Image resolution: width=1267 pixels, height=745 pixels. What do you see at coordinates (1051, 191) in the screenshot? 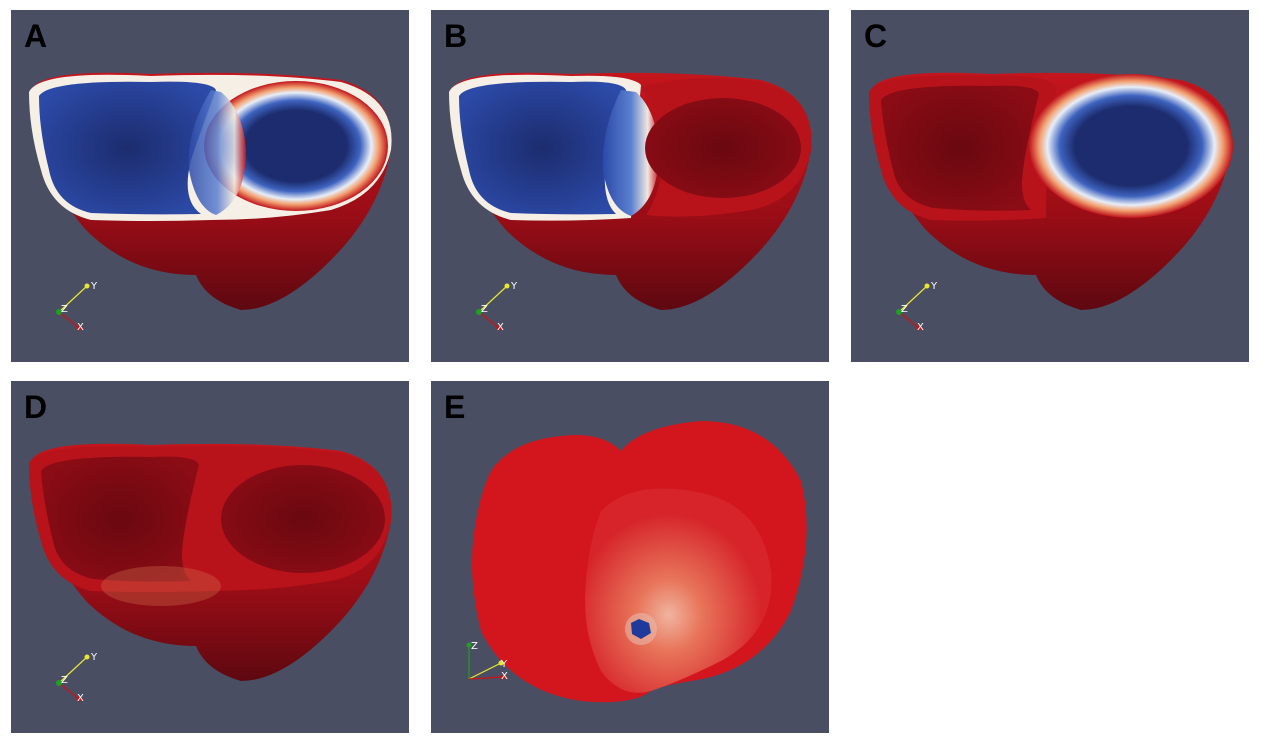
I see `heart-model-c` at bounding box center [1051, 191].